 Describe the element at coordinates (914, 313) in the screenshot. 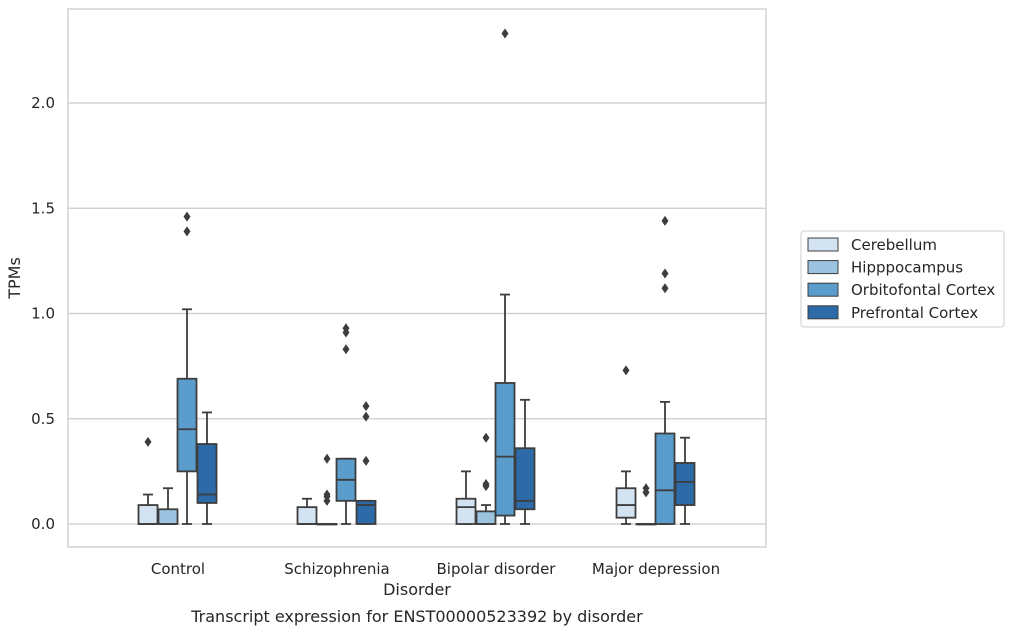

I see `legend-label: Prefrontal Cortex` at that location.